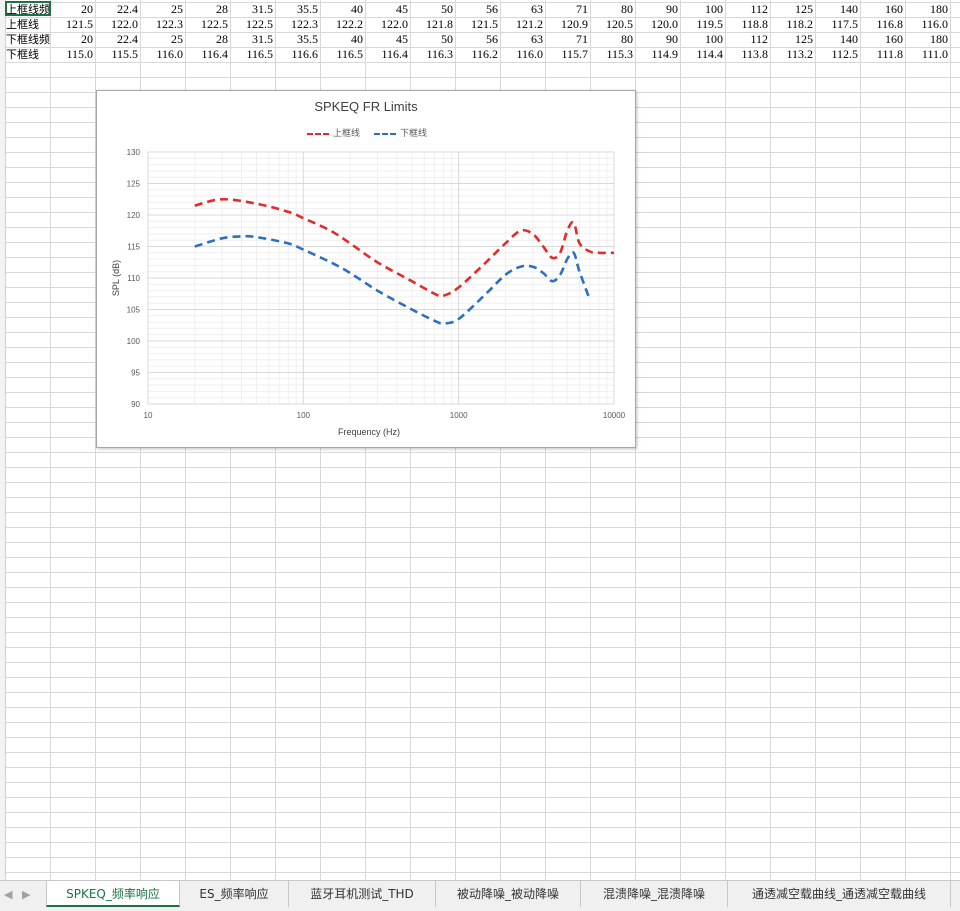 The width and height of the screenshot is (960, 911). What do you see at coordinates (619, 24) in the screenshot?
I see `cell: 120.5` at bounding box center [619, 24].